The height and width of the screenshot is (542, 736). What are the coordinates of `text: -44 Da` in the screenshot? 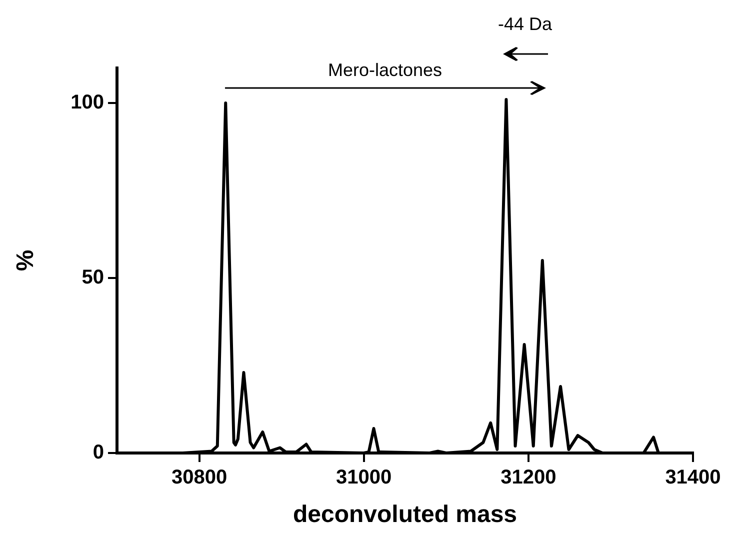 It's located at (525, 24).